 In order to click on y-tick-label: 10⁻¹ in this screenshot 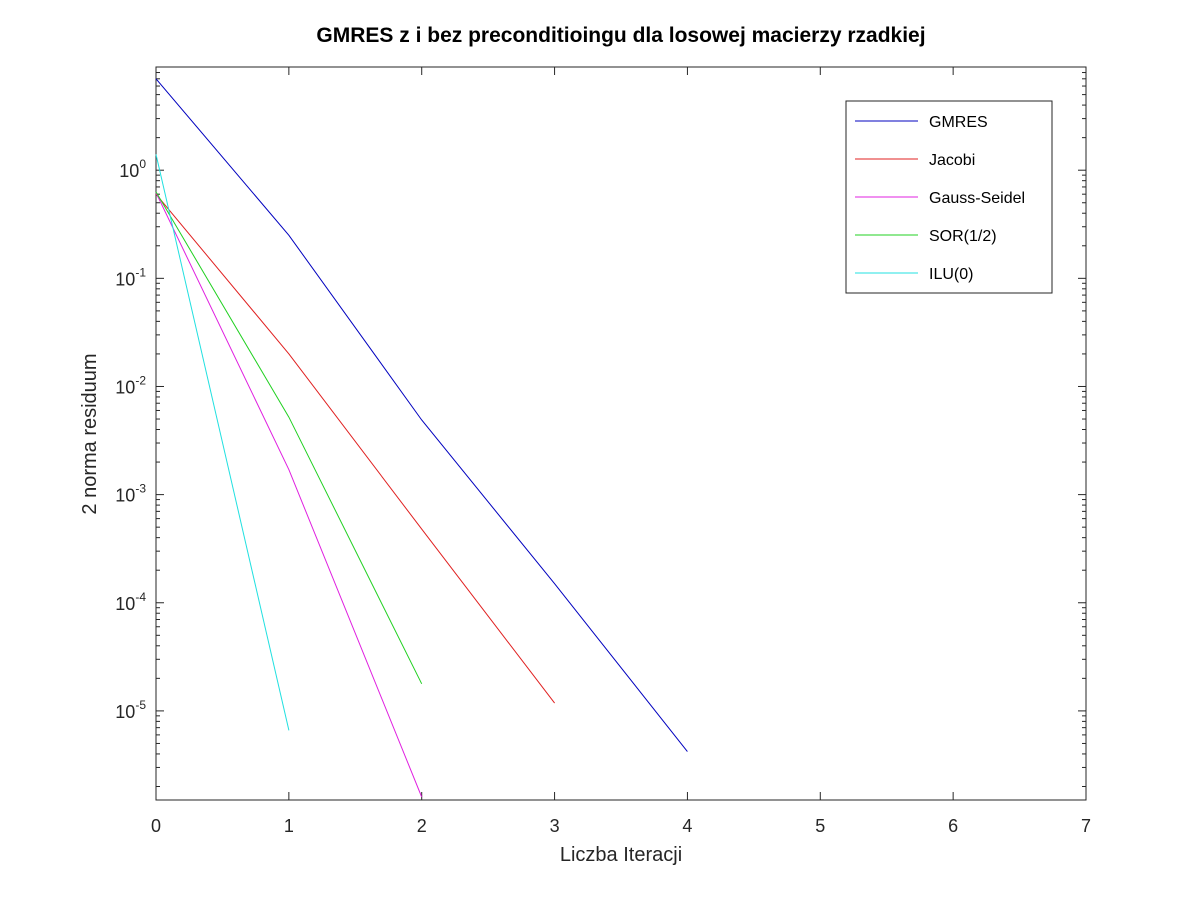, I will do `click(130, 277)`.